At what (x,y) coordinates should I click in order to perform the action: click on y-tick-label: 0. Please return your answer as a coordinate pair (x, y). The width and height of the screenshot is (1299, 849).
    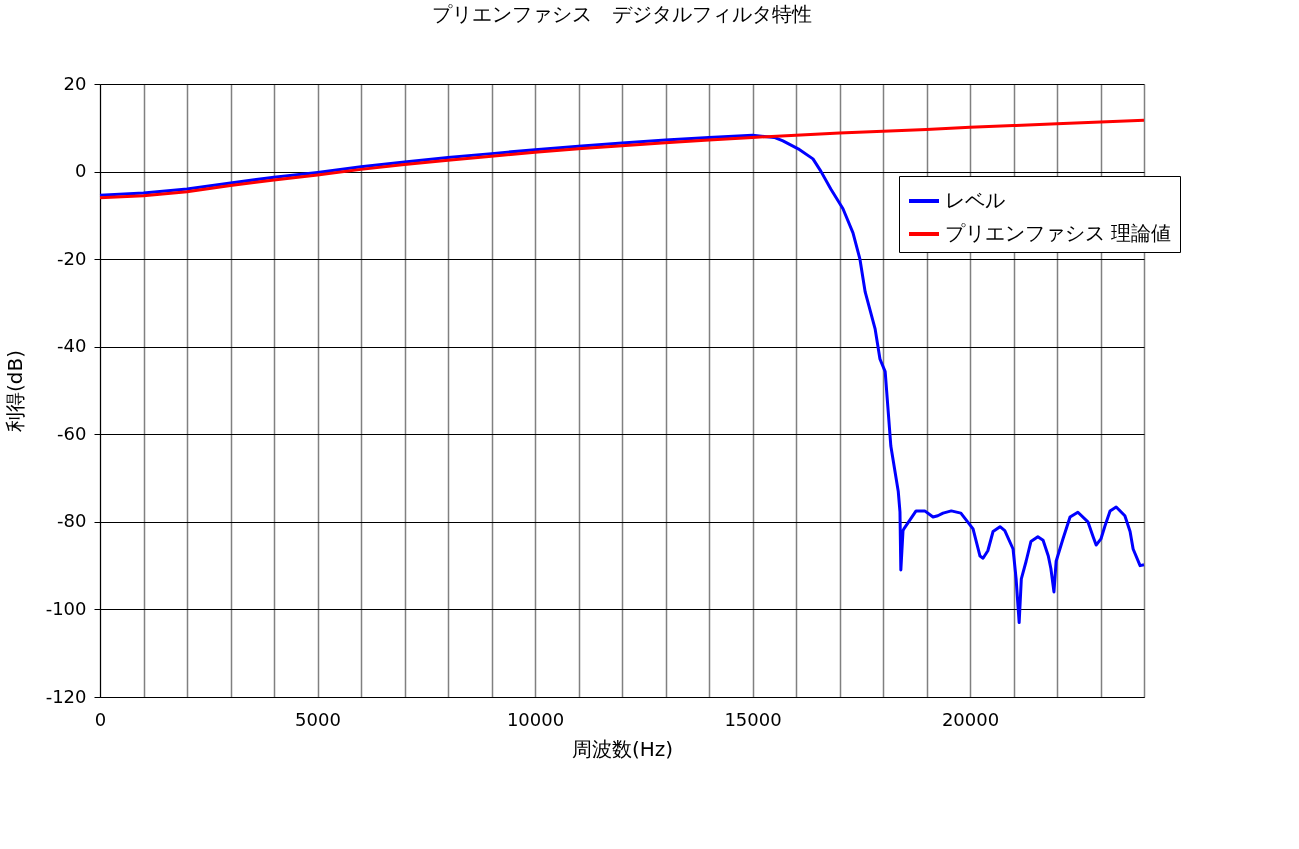
    Looking at the image, I should click on (81, 171).